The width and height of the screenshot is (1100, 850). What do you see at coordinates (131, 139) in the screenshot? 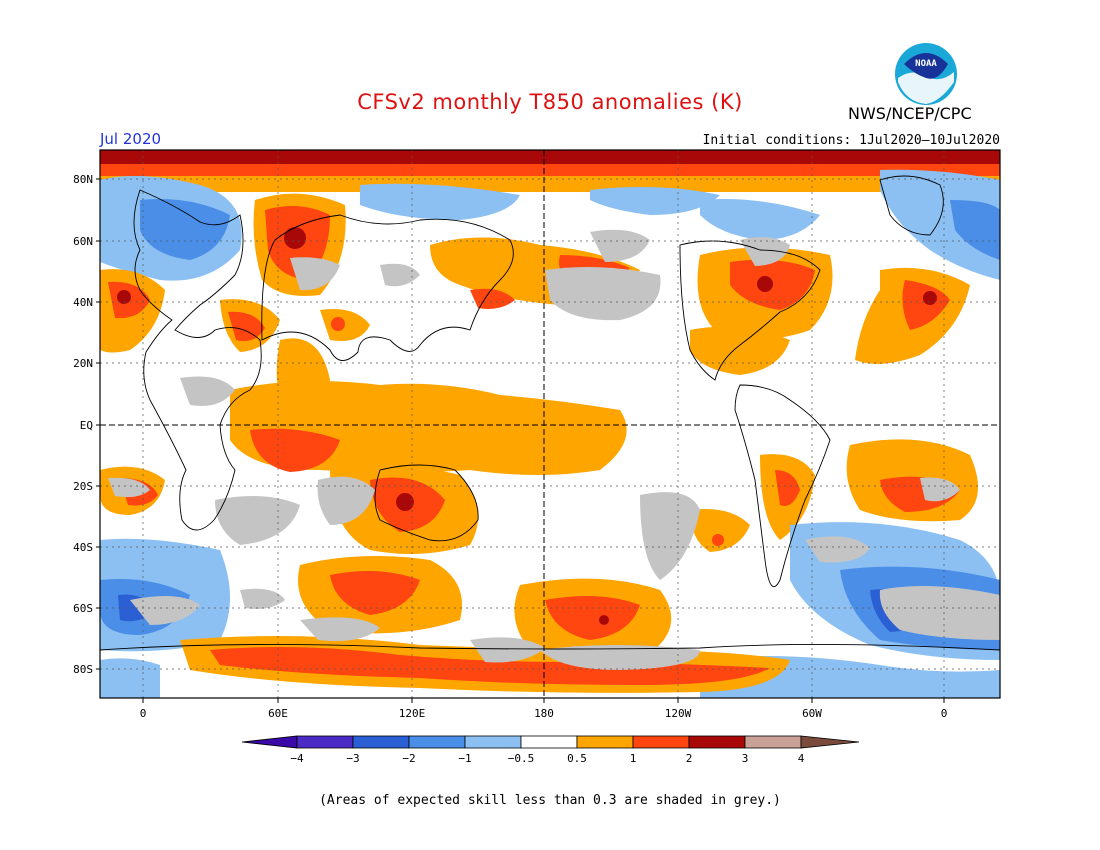
I see `forecast-month: Jul 2020` at bounding box center [131, 139].